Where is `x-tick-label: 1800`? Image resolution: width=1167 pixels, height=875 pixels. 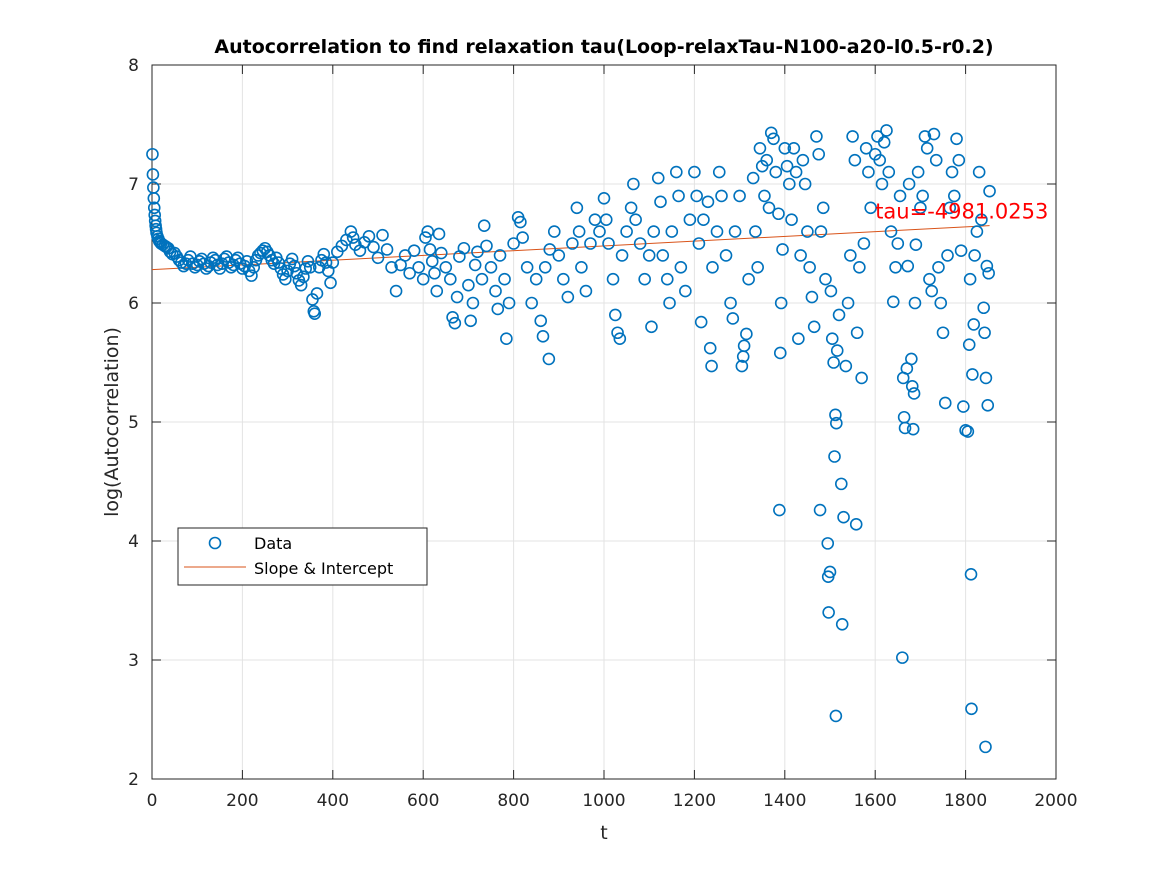
x-tick-label: 1800 is located at coordinates (965, 801).